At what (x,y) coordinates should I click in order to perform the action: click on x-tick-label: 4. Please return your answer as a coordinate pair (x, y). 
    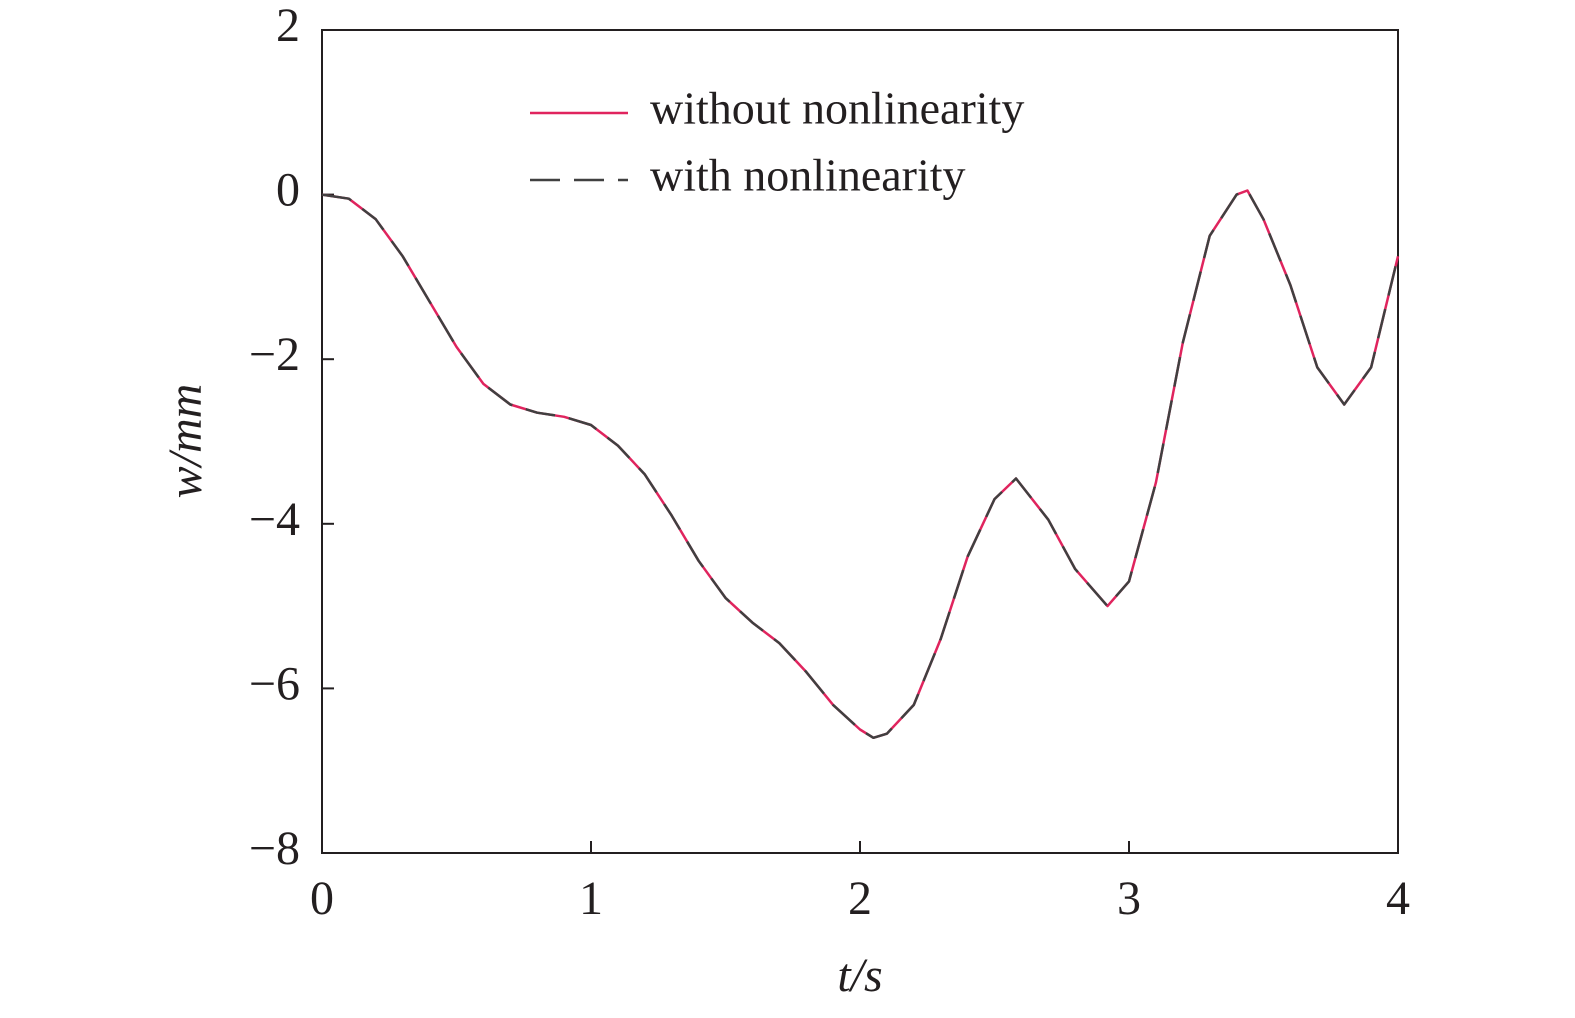
    Looking at the image, I should click on (1398, 898).